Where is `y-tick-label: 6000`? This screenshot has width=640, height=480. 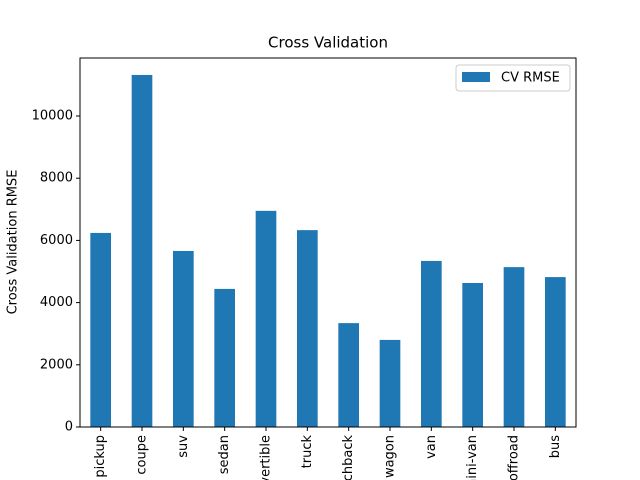
y-tick-label: 6000 is located at coordinates (56, 240).